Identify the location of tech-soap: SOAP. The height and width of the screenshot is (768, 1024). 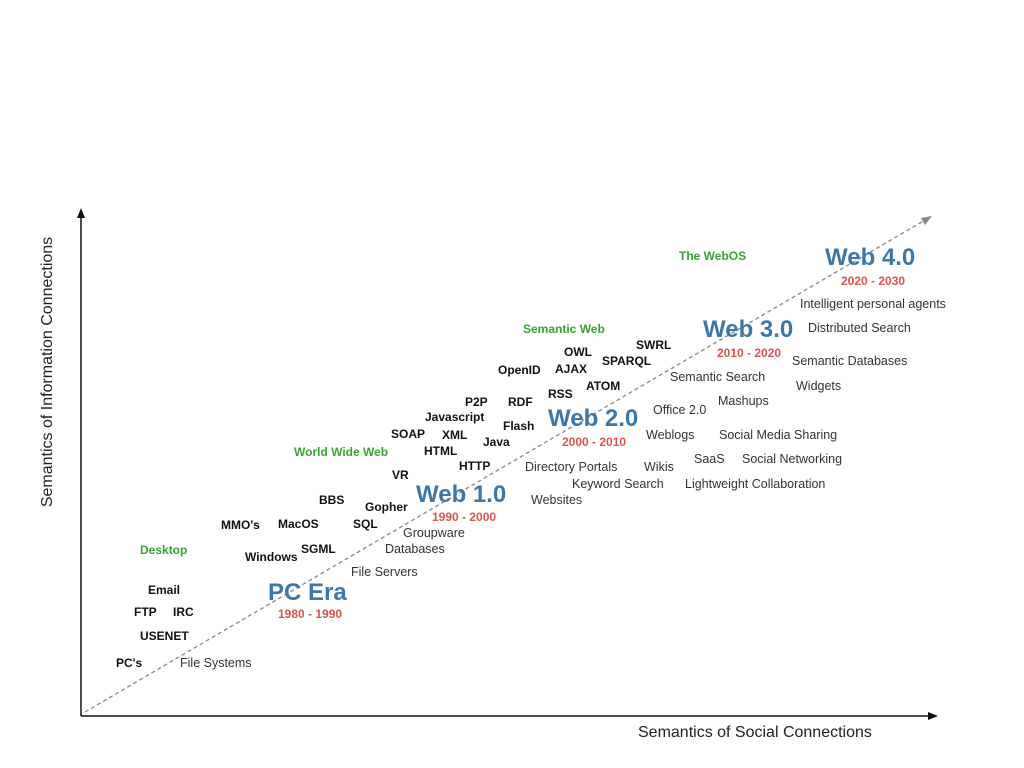
(408, 434).